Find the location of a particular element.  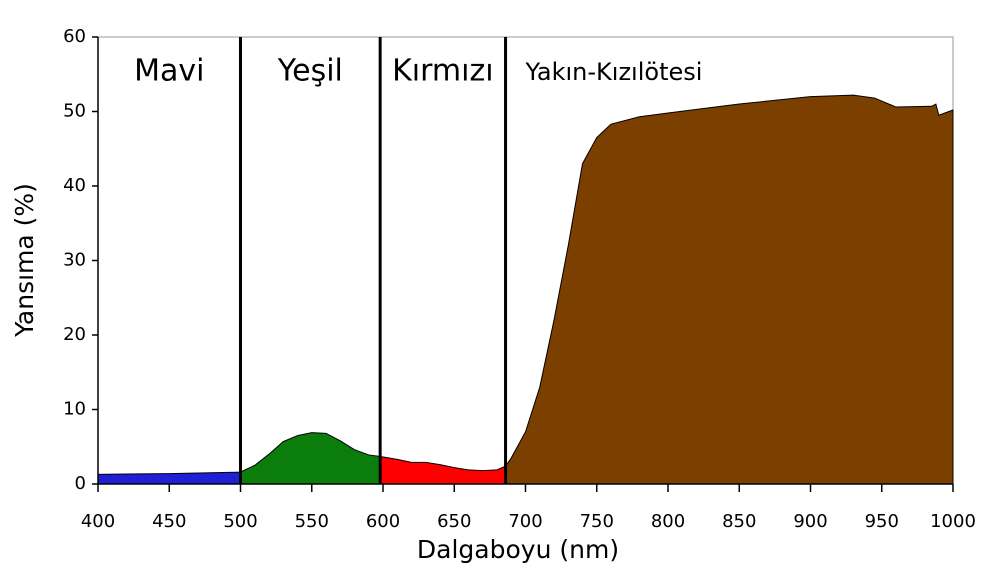

x-tick-label: 650 is located at coordinates (454, 521).